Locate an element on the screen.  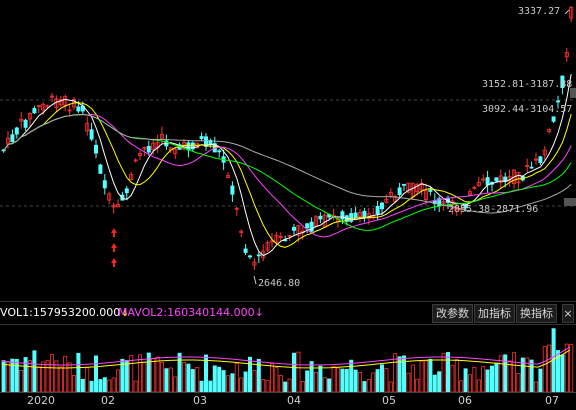
close-icon: × is located at coordinates (568, 313).